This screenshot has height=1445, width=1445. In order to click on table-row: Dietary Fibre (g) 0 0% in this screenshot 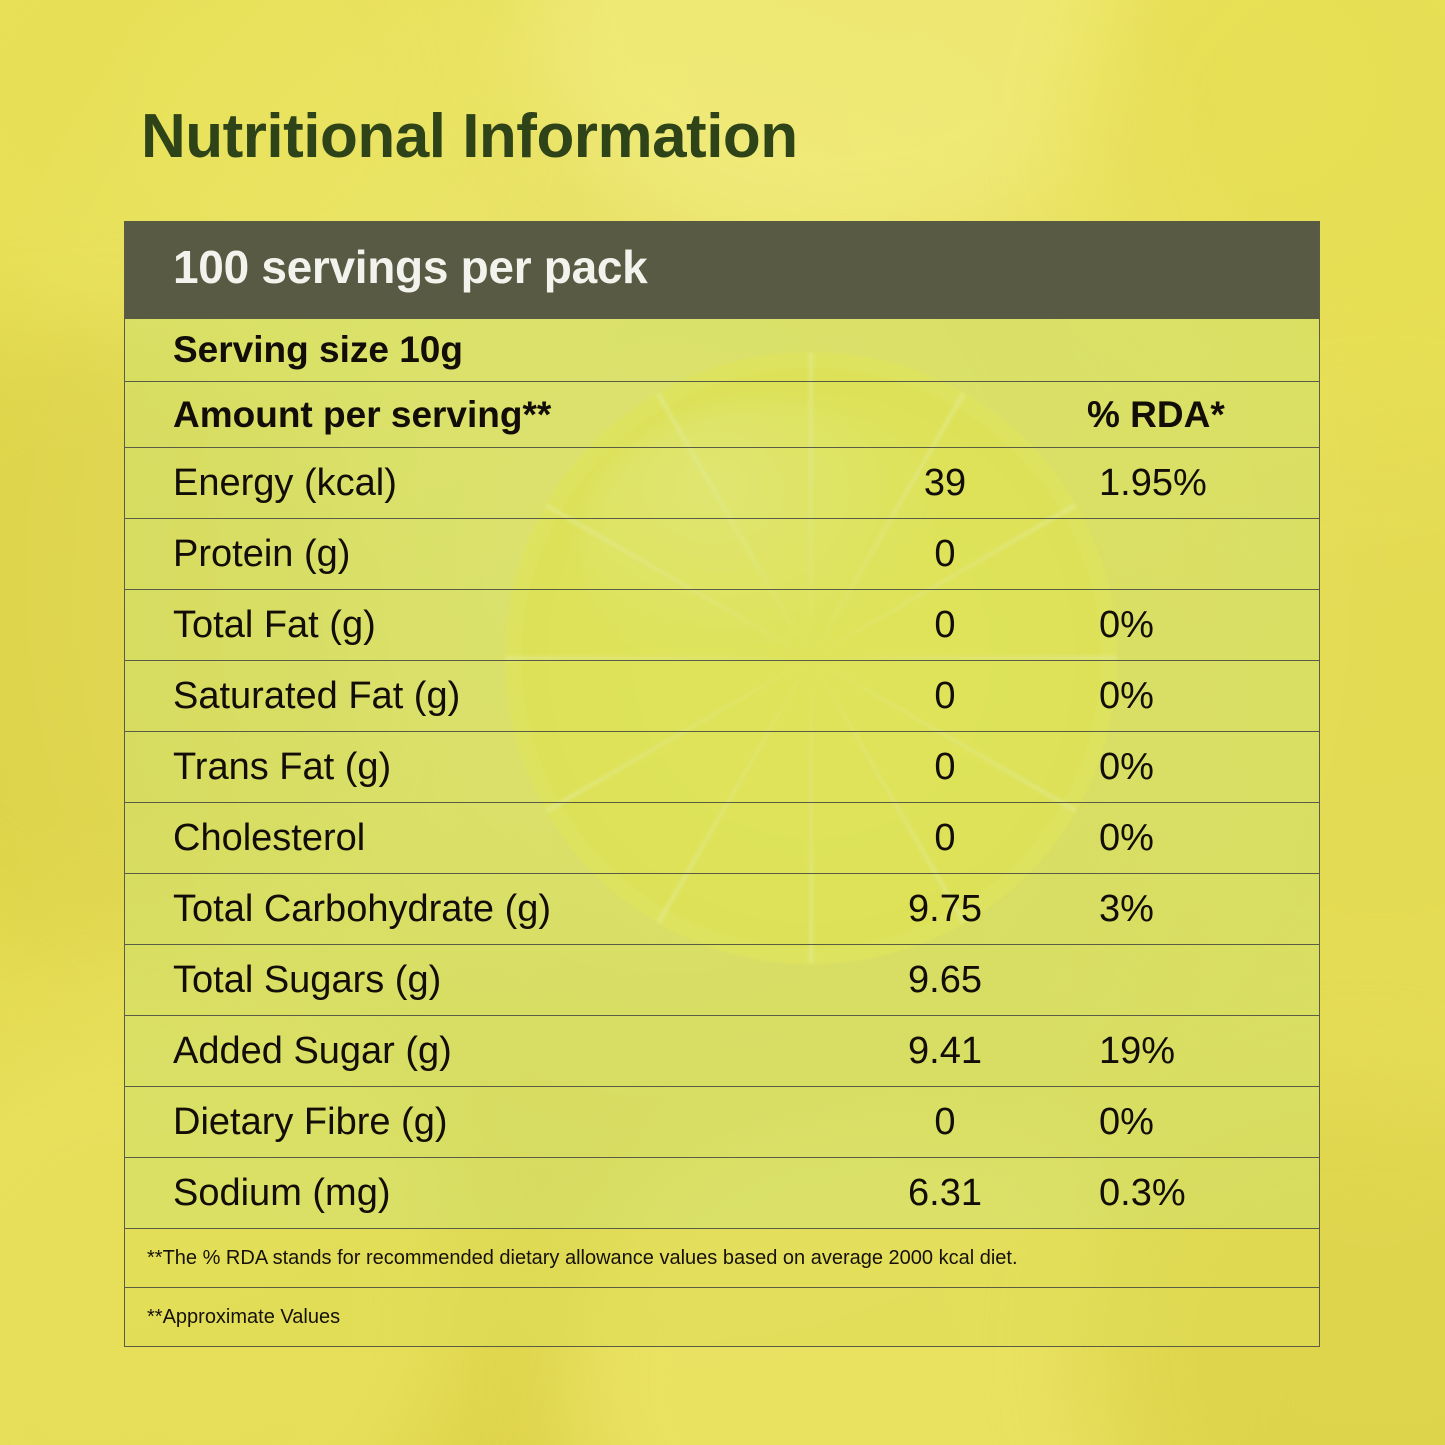, I will do `click(722, 1121)`.